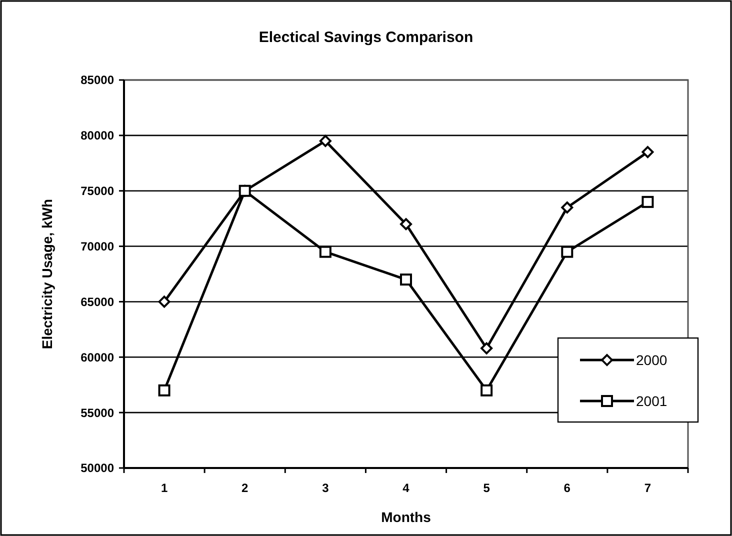  I want to click on y-tick-label: 70000, so click(97, 246).